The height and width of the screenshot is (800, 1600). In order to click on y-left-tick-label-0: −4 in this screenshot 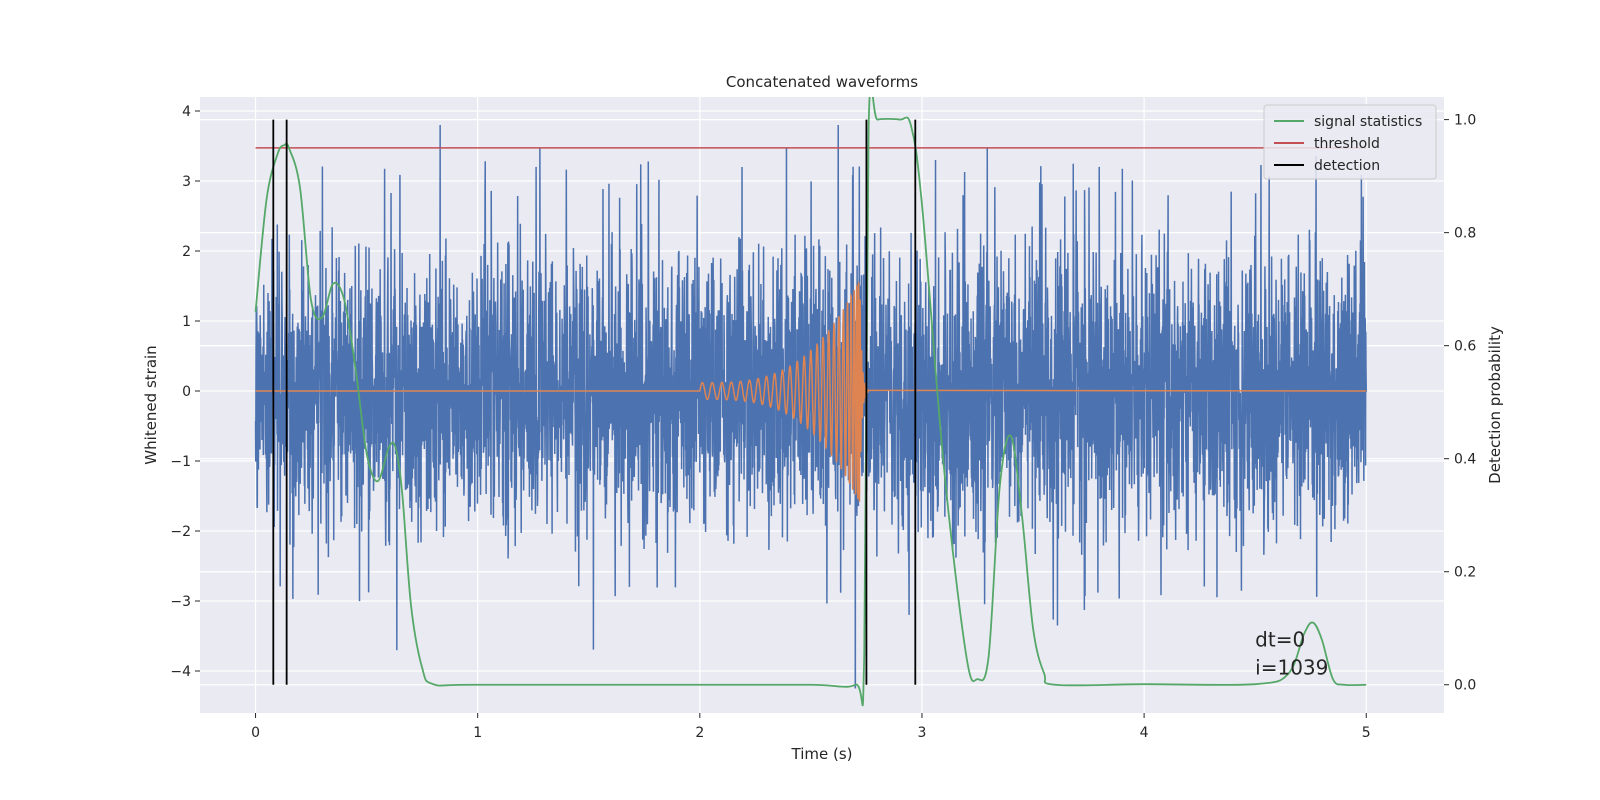, I will do `click(180, 672)`.